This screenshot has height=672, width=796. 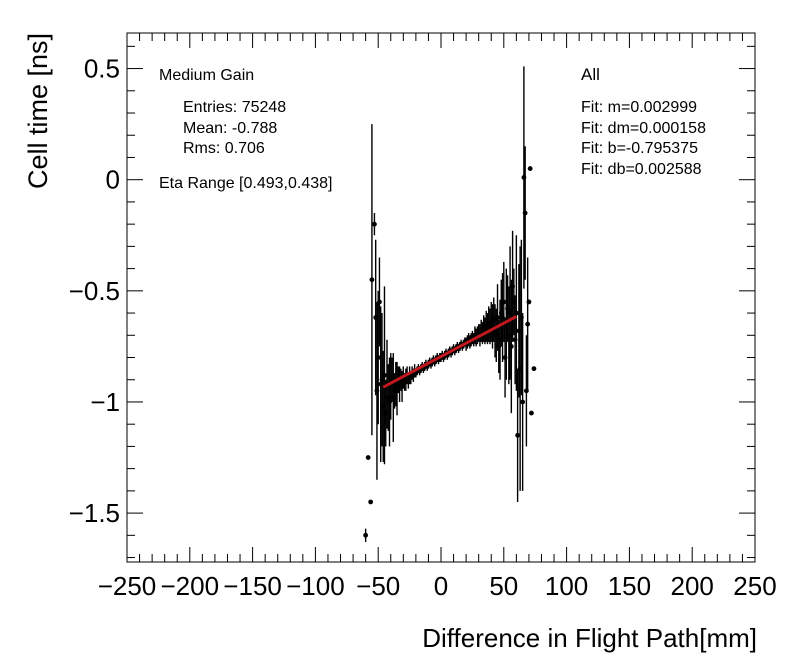 I want to click on x-axis-label: Difference in Flight Path[mm], so click(x=589, y=638).